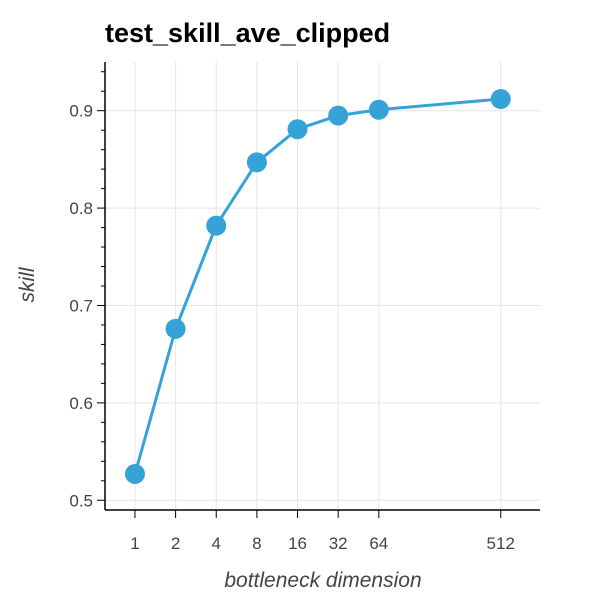 This screenshot has width=600, height=600. What do you see at coordinates (501, 543) in the screenshot?
I see `x-tick-label: 512` at bounding box center [501, 543].